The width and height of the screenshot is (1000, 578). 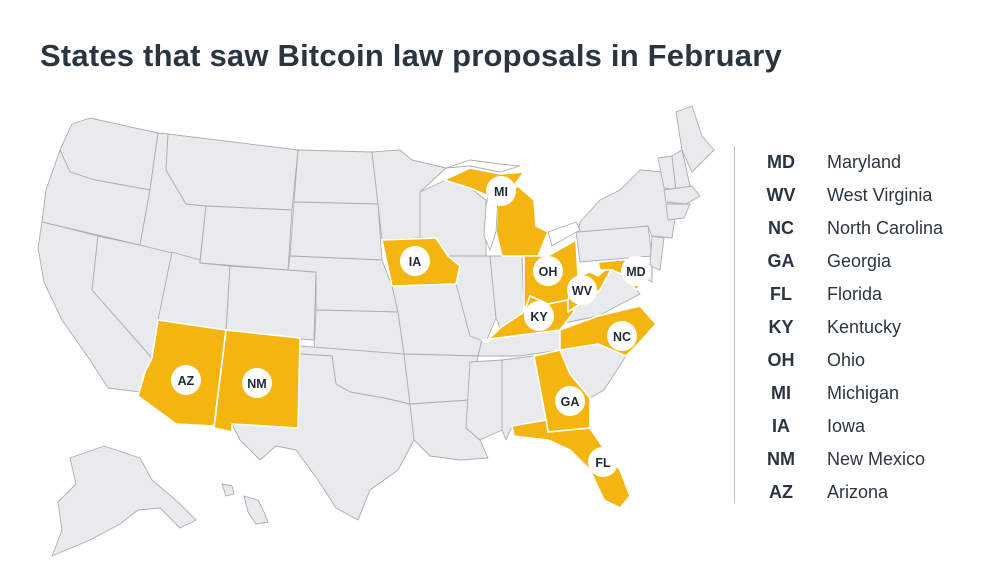 What do you see at coordinates (781, 261) in the screenshot?
I see `legend-abbr: GA` at bounding box center [781, 261].